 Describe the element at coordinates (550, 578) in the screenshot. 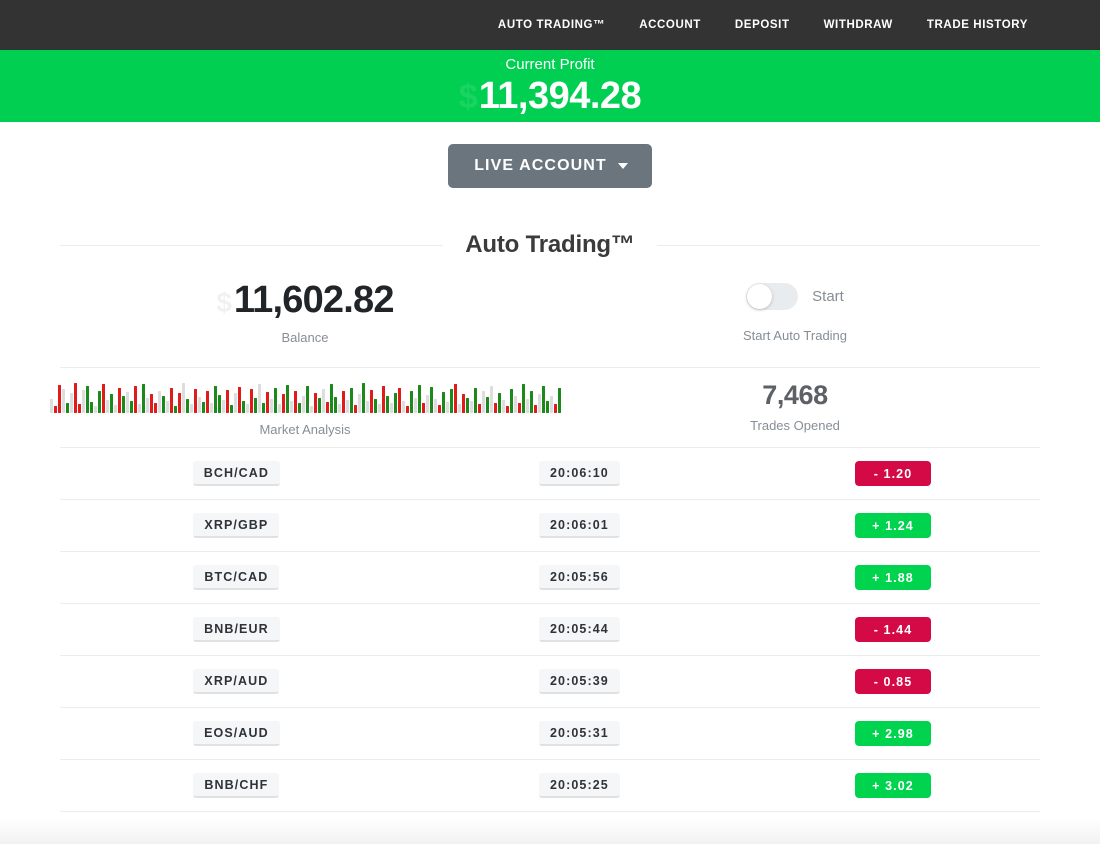

I see `table-row: BTC/CAD 20:05:56 + 1.88` at that location.